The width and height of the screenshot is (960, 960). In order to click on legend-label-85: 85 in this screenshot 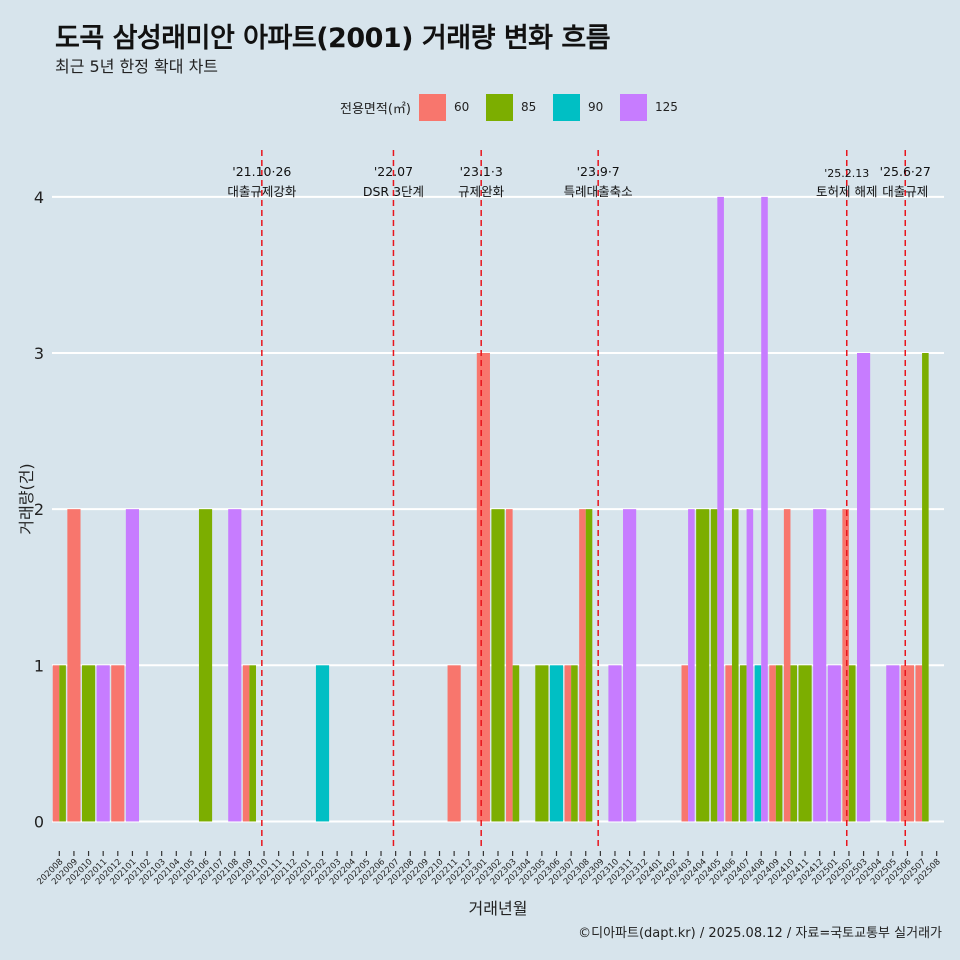, I will do `click(528, 107)`.